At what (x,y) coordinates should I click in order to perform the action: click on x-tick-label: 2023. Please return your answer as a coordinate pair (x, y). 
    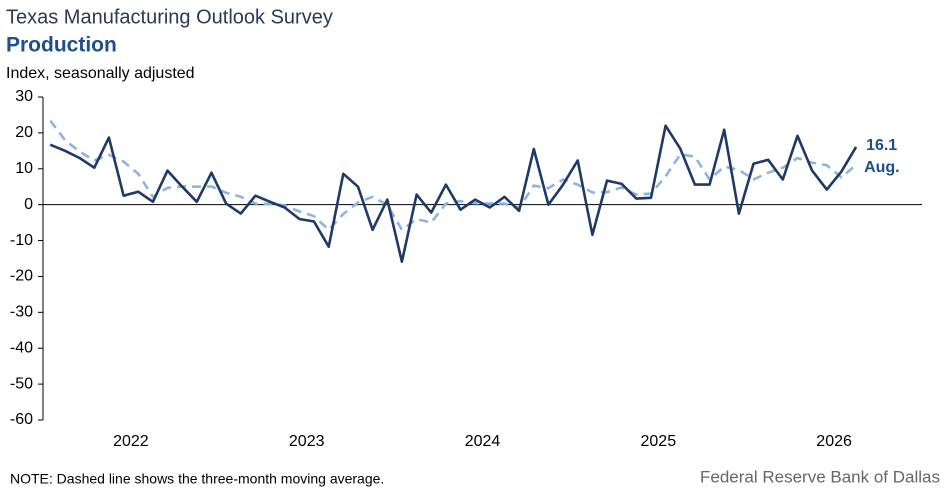
    Looking at the image, I should click on (307, 441).